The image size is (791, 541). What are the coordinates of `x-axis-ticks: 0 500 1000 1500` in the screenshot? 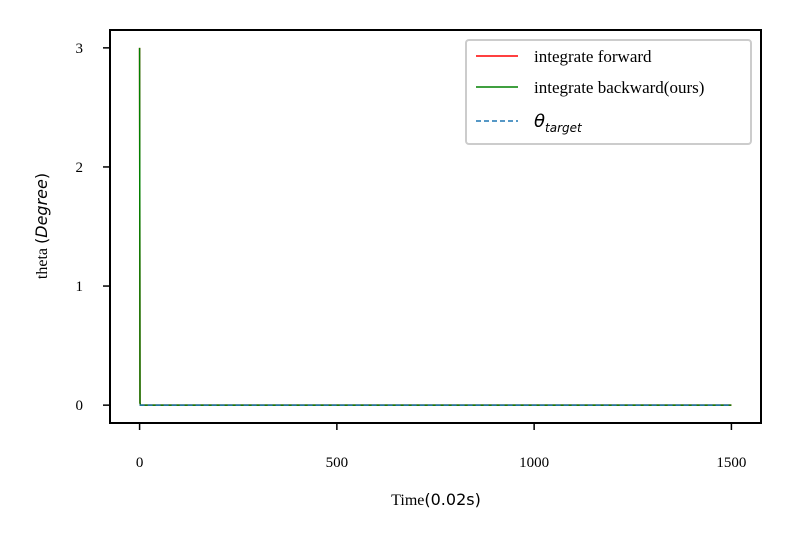 It's located at (441, 447).